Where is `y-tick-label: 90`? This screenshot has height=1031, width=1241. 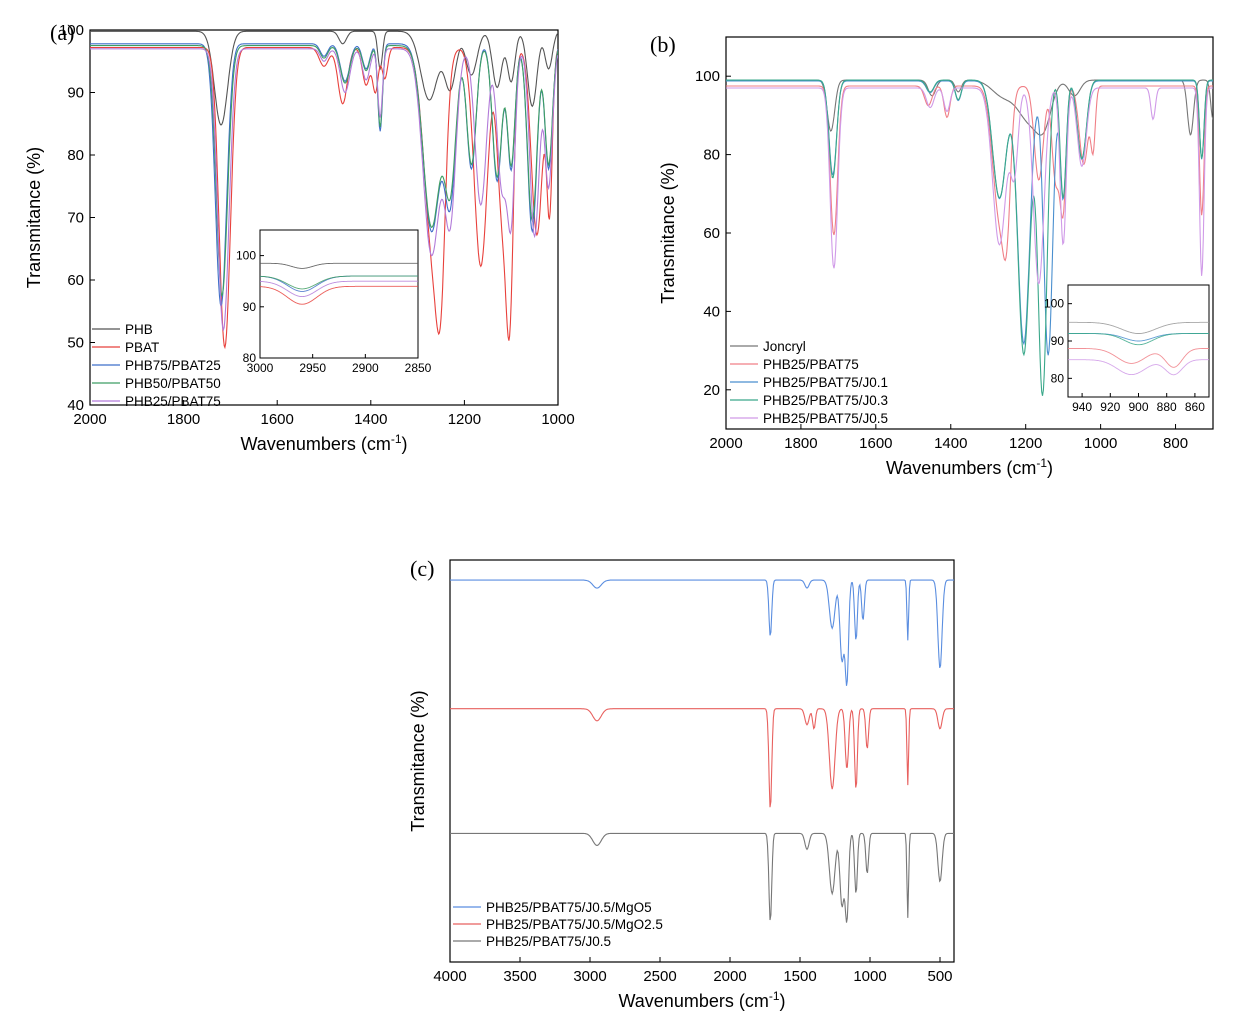 y-tick-label: 90 is located at coordinates (75, 93).